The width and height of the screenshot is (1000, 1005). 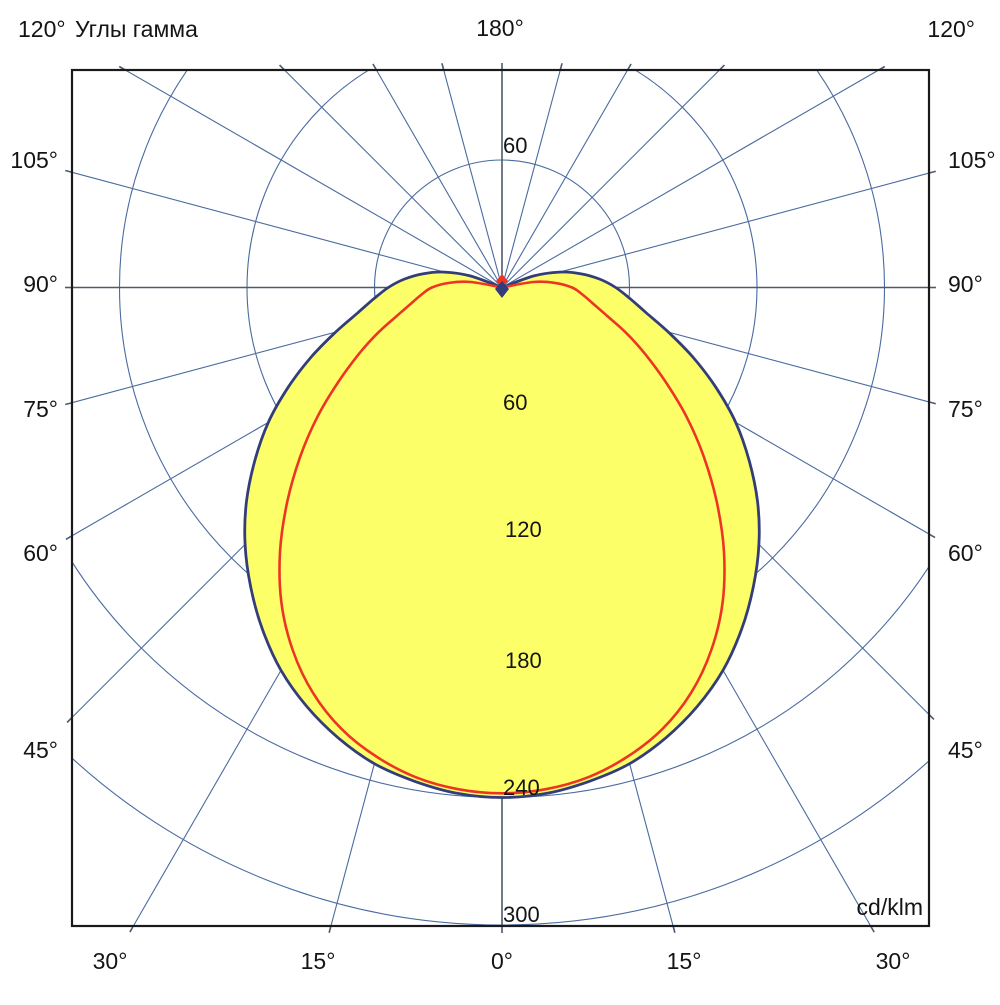 What do you see at coordinates (684, 961) in the screenshot?
I see `gamma-label-bottom-15r: 15°` at bounding box center [684, 961].